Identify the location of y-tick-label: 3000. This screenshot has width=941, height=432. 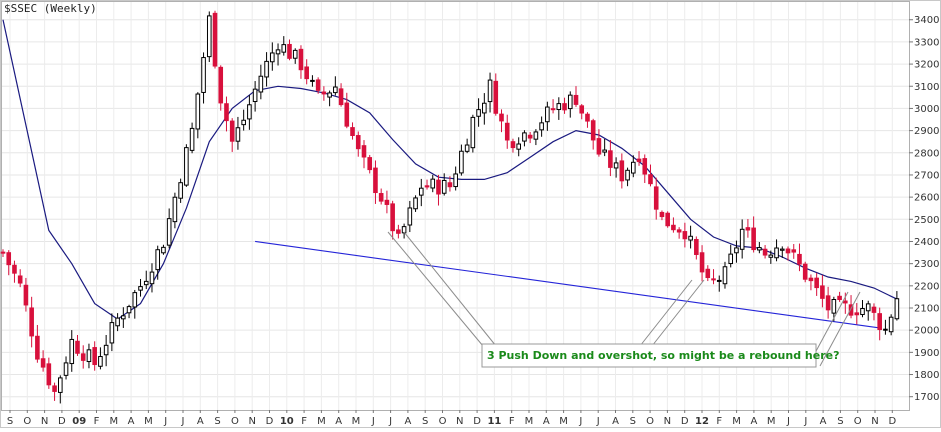
(926, 109).